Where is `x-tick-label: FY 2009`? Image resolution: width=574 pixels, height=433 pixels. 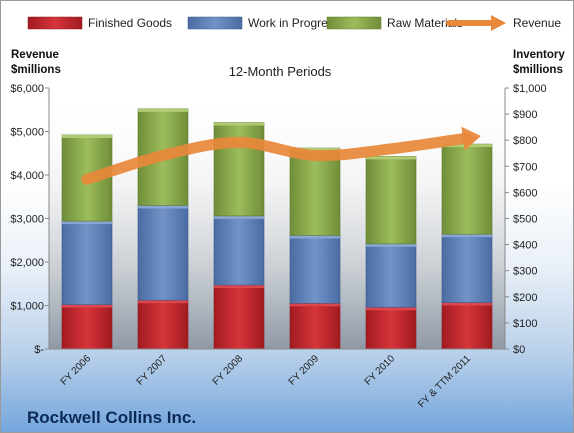 x-tick-label: FY 2009 is located at coordinates (304, 370).